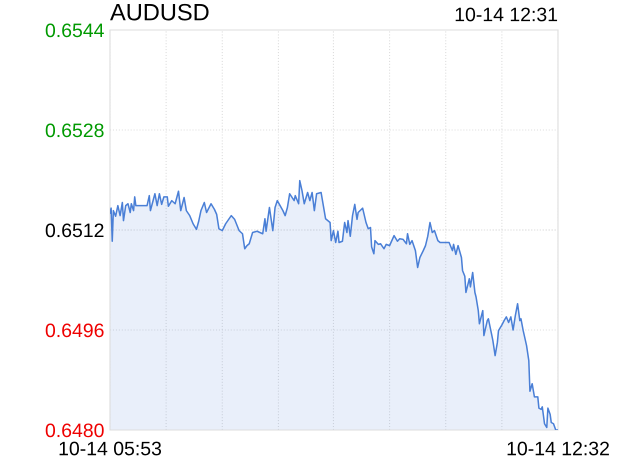 Image resolution: width=620 pixels, height=460 pixels. I want to click on x-tick-label: 10-14 05:53, so click(111, 449).